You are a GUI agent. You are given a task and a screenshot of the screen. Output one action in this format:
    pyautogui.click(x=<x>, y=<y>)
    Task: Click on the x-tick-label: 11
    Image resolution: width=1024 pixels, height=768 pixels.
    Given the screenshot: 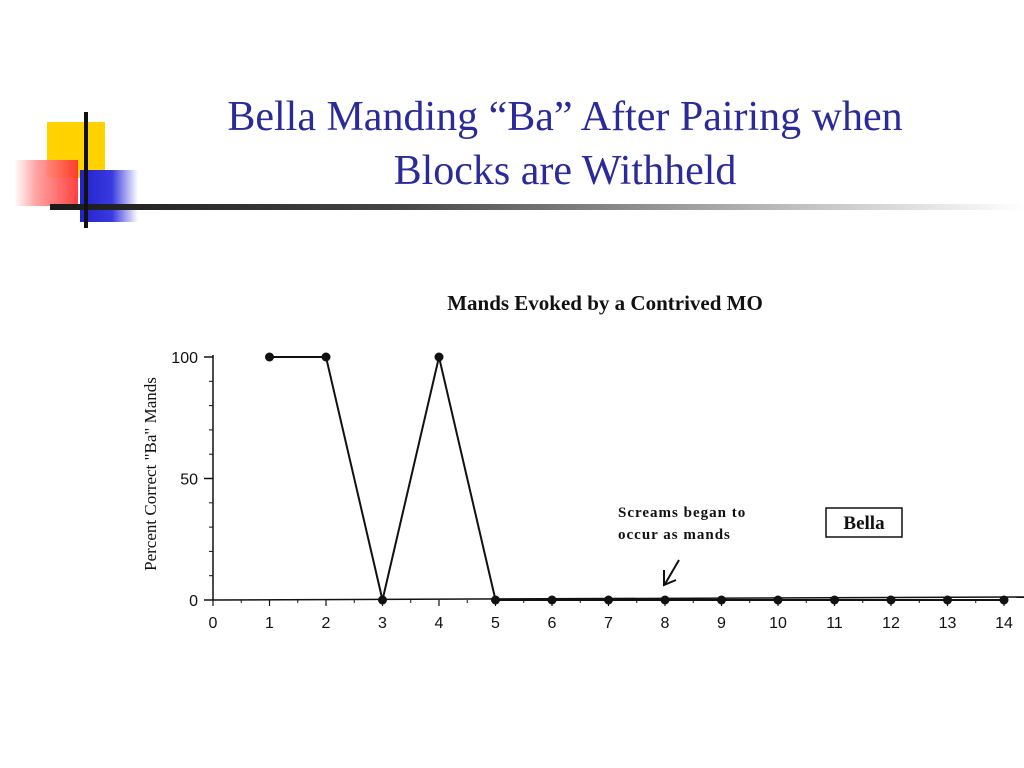 What is the action you would take?
    pyautogui.click(x=834, y=623)
    